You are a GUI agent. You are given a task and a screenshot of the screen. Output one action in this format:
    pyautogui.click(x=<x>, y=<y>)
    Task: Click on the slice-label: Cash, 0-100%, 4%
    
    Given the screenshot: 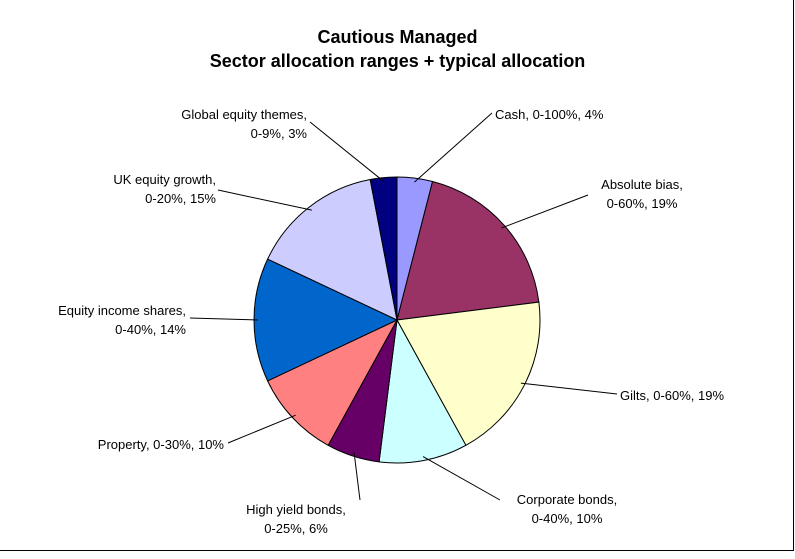 What is the action you would take?
    pyautogui.click(x=549, y=114)
    